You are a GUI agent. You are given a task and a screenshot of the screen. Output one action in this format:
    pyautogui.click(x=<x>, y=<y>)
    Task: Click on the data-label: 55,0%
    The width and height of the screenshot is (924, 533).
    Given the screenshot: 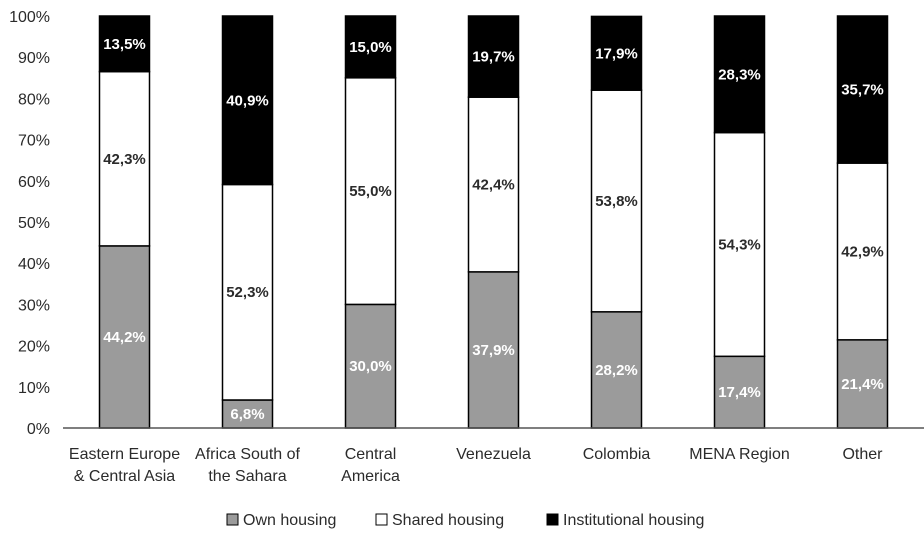 What is the action you would take?
    pyautogui.click(x=370, y=191)
    